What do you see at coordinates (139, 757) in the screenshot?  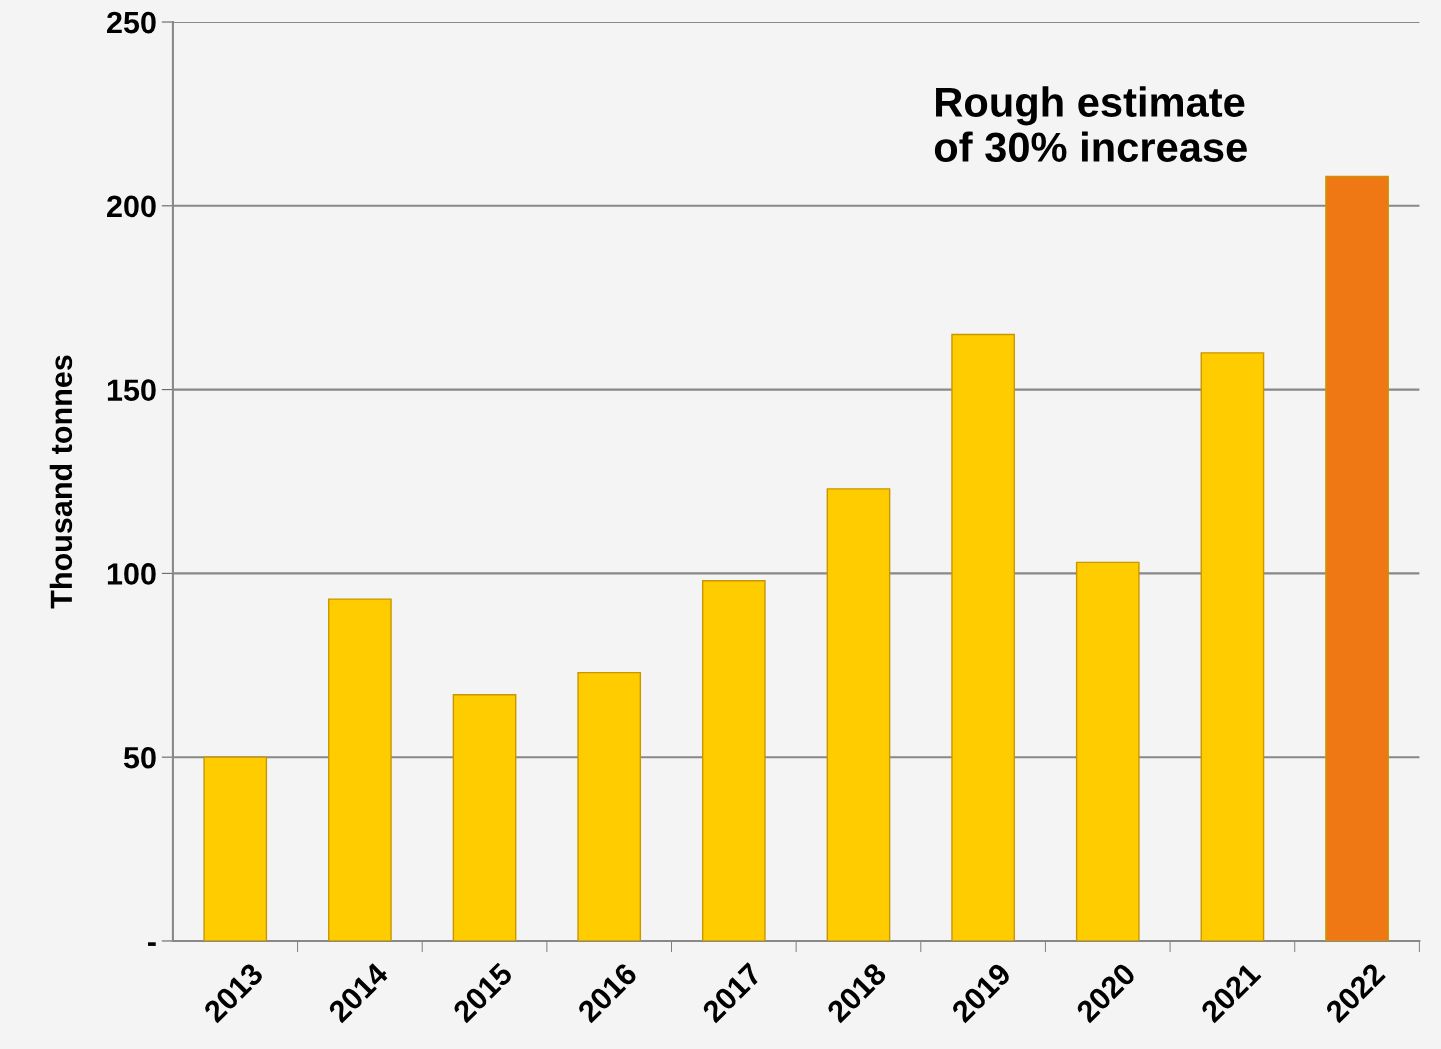 I see `y-tick-label: 50` at bounding box center [139, 757].